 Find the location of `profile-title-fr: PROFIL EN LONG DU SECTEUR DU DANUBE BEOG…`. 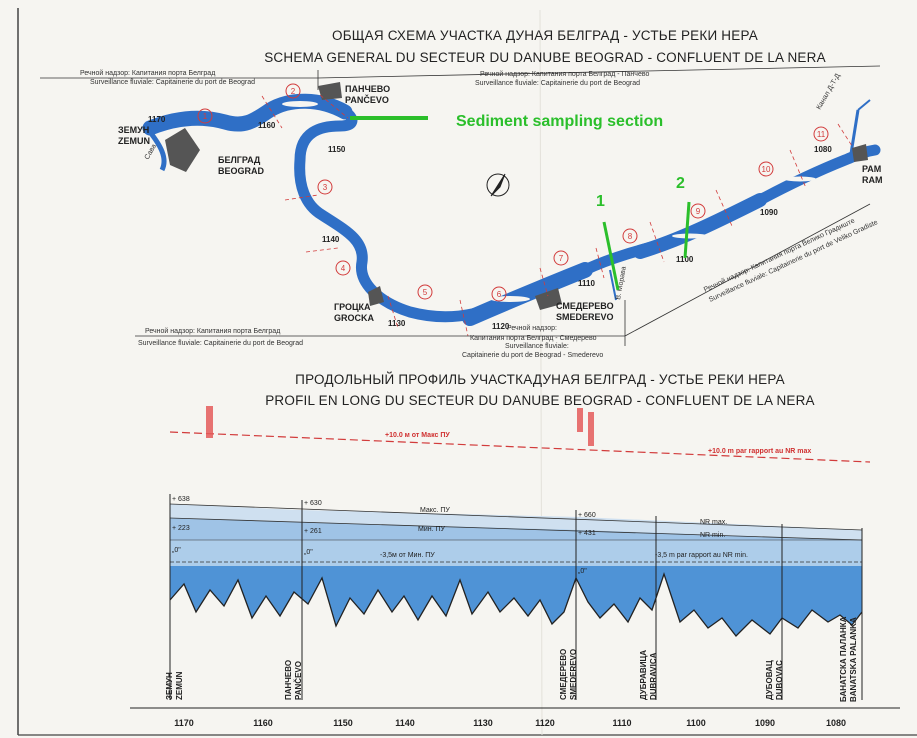

profile-title-fr: PROFIL EN LONG DU SECTEUR DU DANUBE BEOG… is located at coordinates (540, 400).